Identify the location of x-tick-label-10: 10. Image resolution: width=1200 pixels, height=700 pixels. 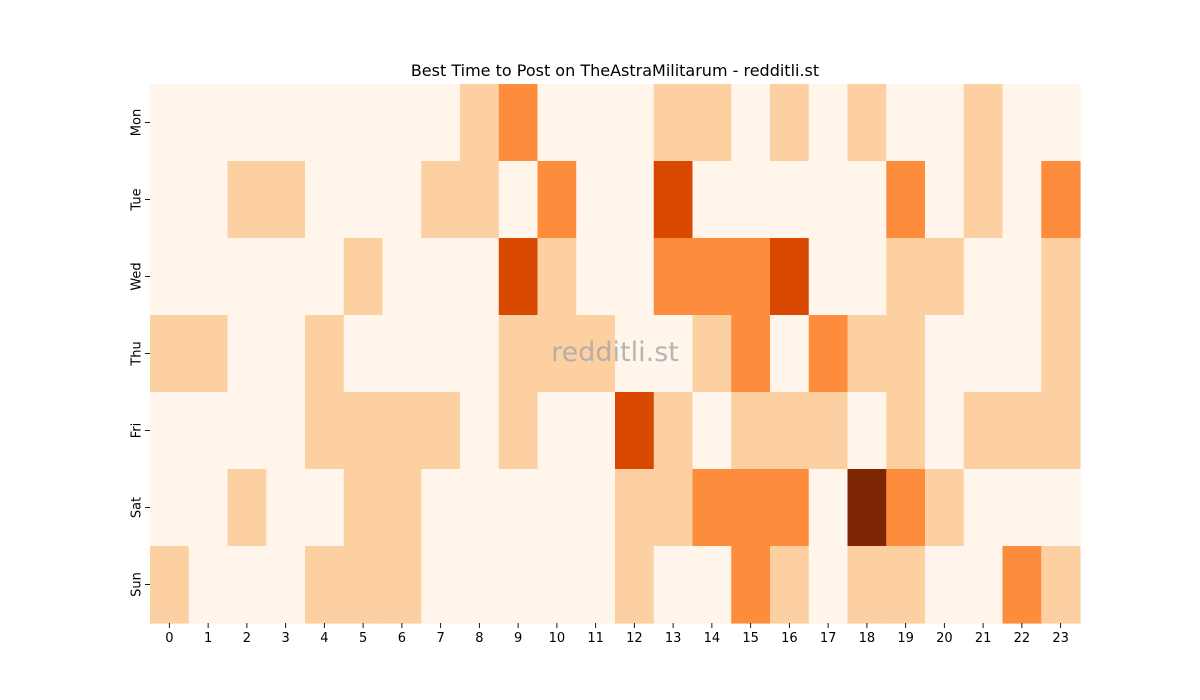
(557, 638).